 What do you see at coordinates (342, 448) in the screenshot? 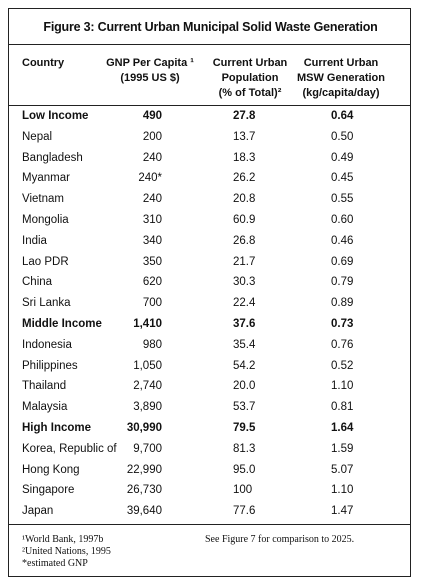
I see `cell: 1.59` at bounding box center [342, 448].